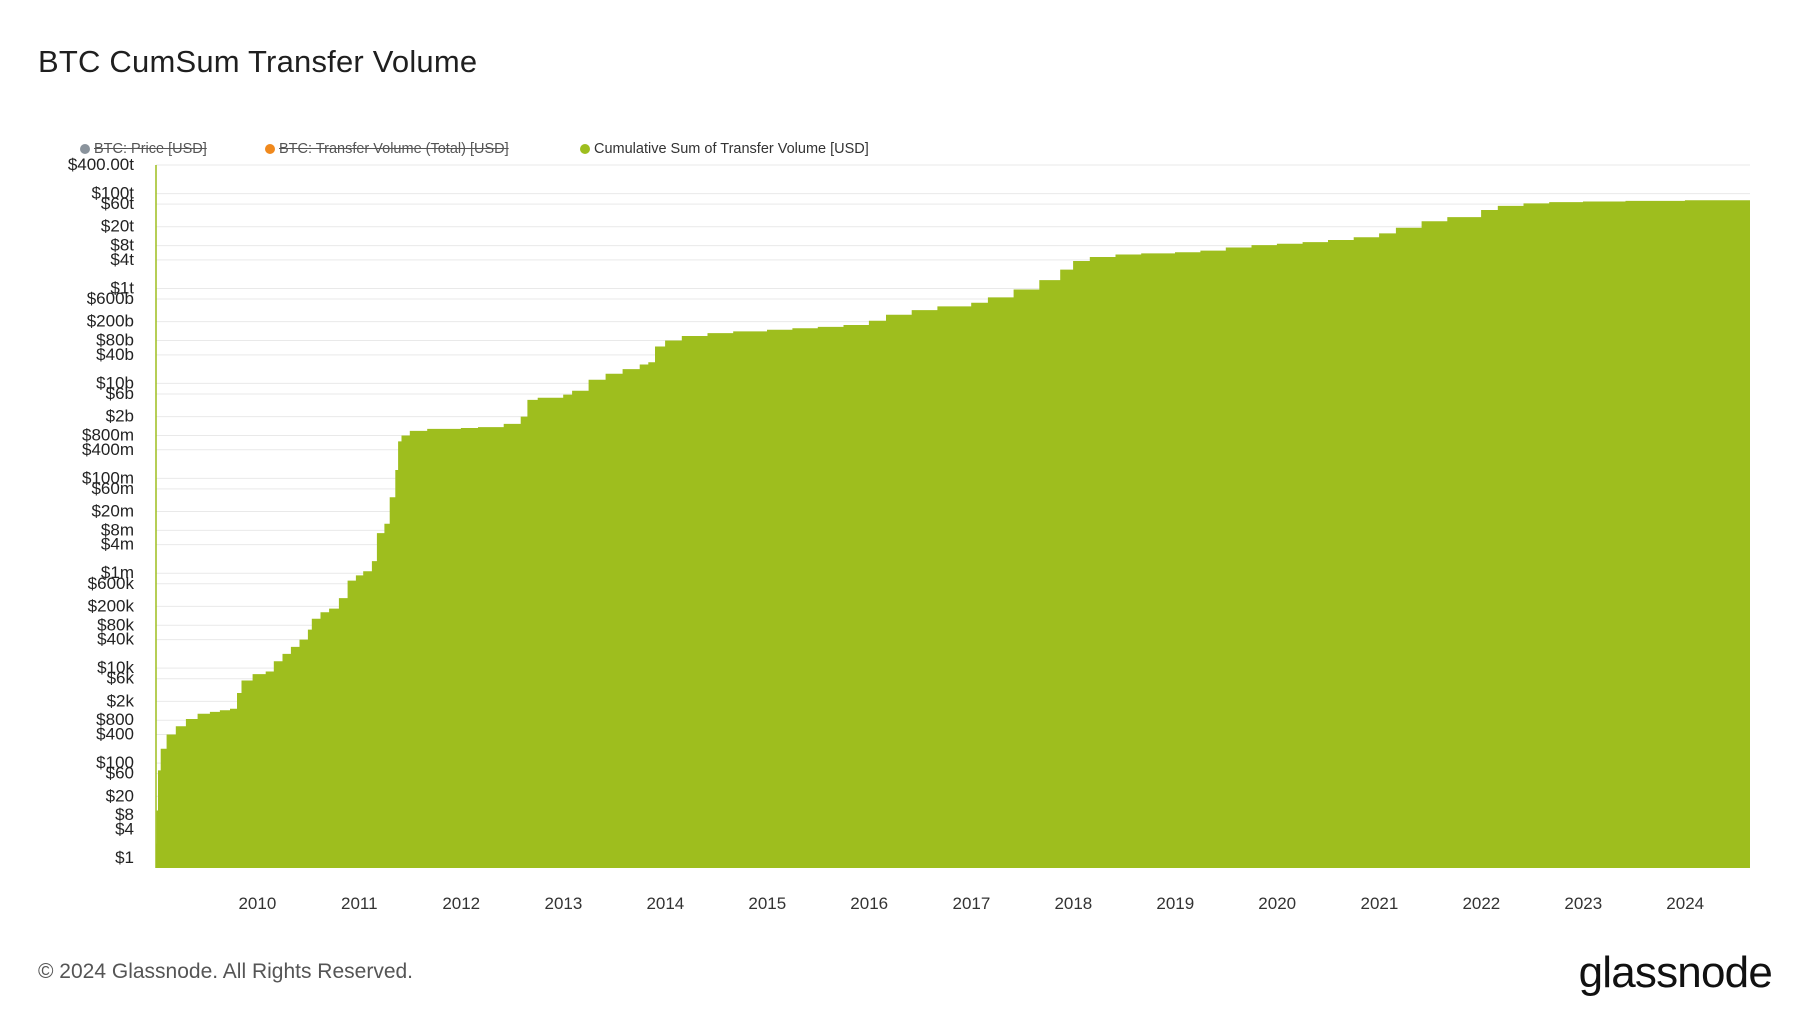 This screenshot has width=1800, height=1013. I want to click on x-tick-label: 2011, so click(359, 903).